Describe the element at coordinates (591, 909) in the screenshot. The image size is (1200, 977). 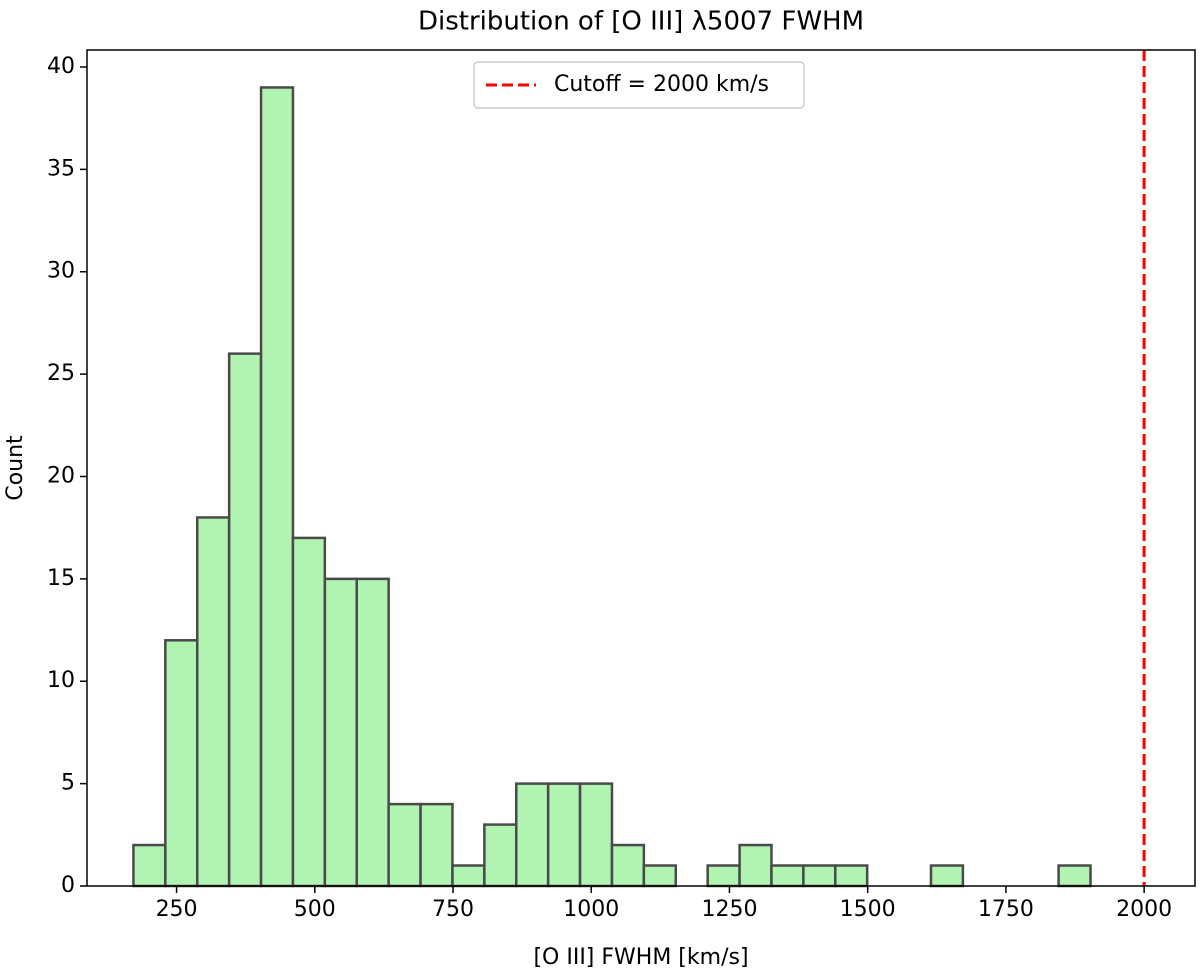
I see `x-tick-label: 1000` at that location.